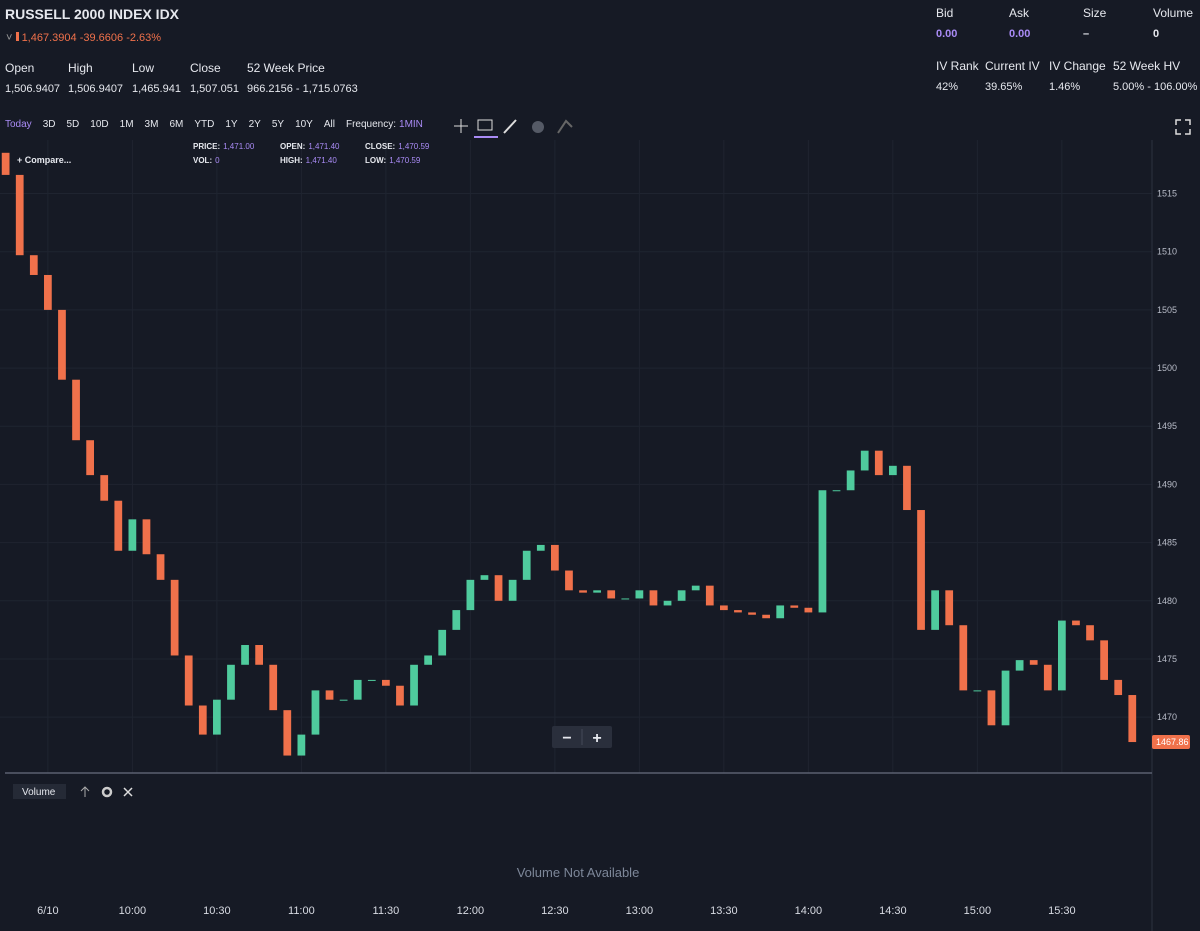  Describe the element at coordinates (1012, 66) in the screenshot. I see `iv-label: Current IV` at that location.